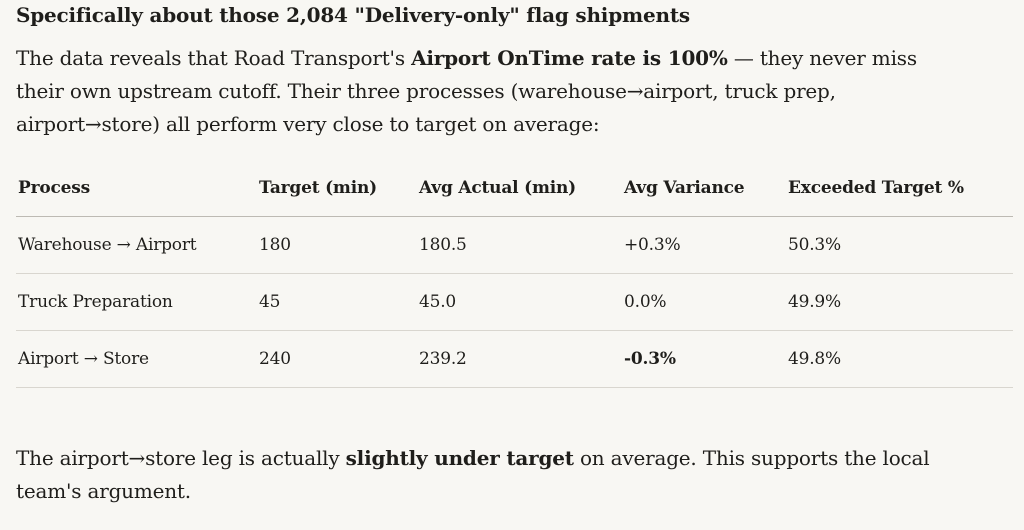  What do you see at coordinates (136, 359) in the screenshot?
I see `cell-process: Airport → Store` at bounding box center [136, 359].